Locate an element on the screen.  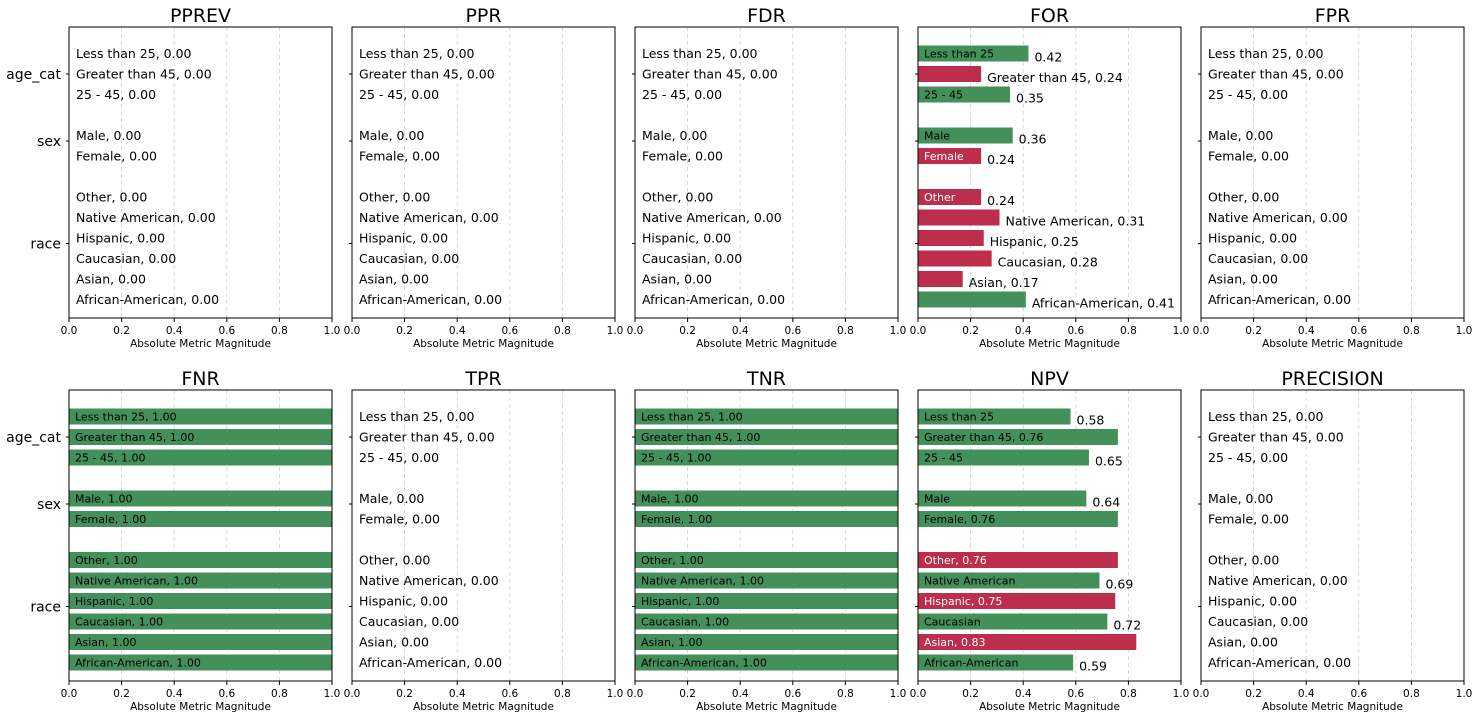
bar-label: Female is located at coordinates (944, 156).